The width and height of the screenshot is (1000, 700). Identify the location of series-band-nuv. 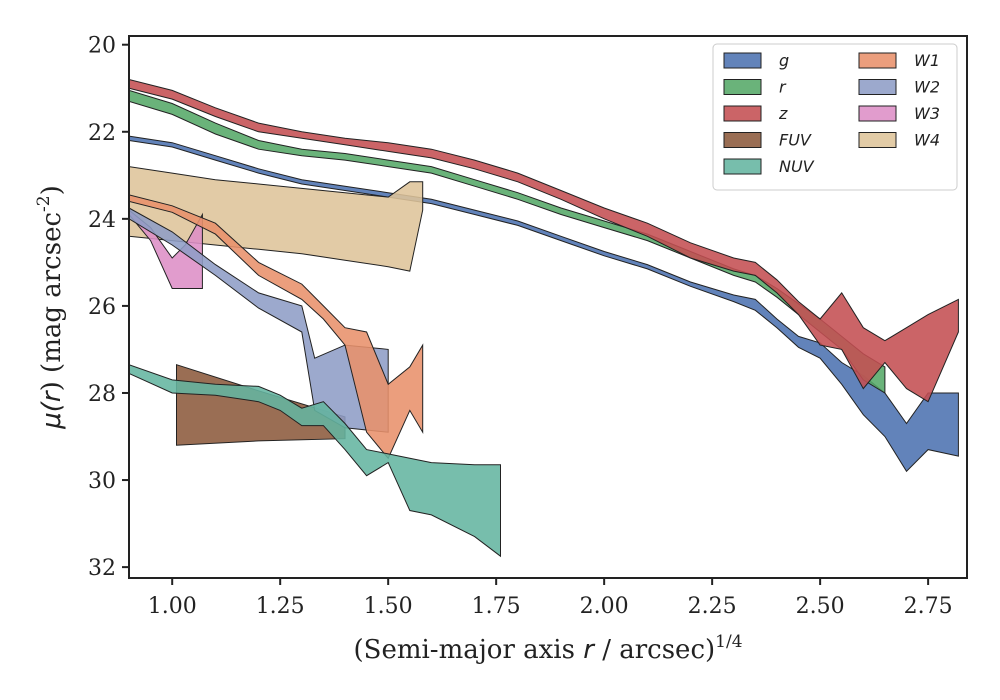
(315, 461).